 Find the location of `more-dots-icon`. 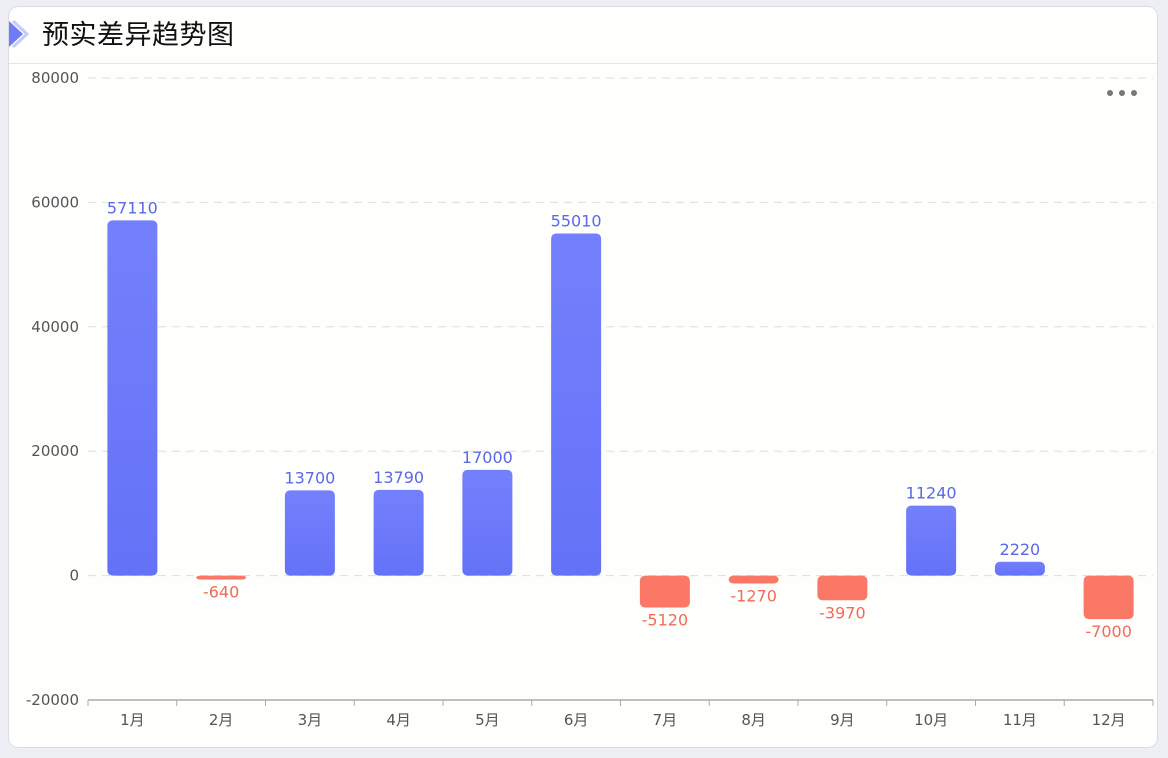

more-dots-icon is located at coordinates (1110, 93).